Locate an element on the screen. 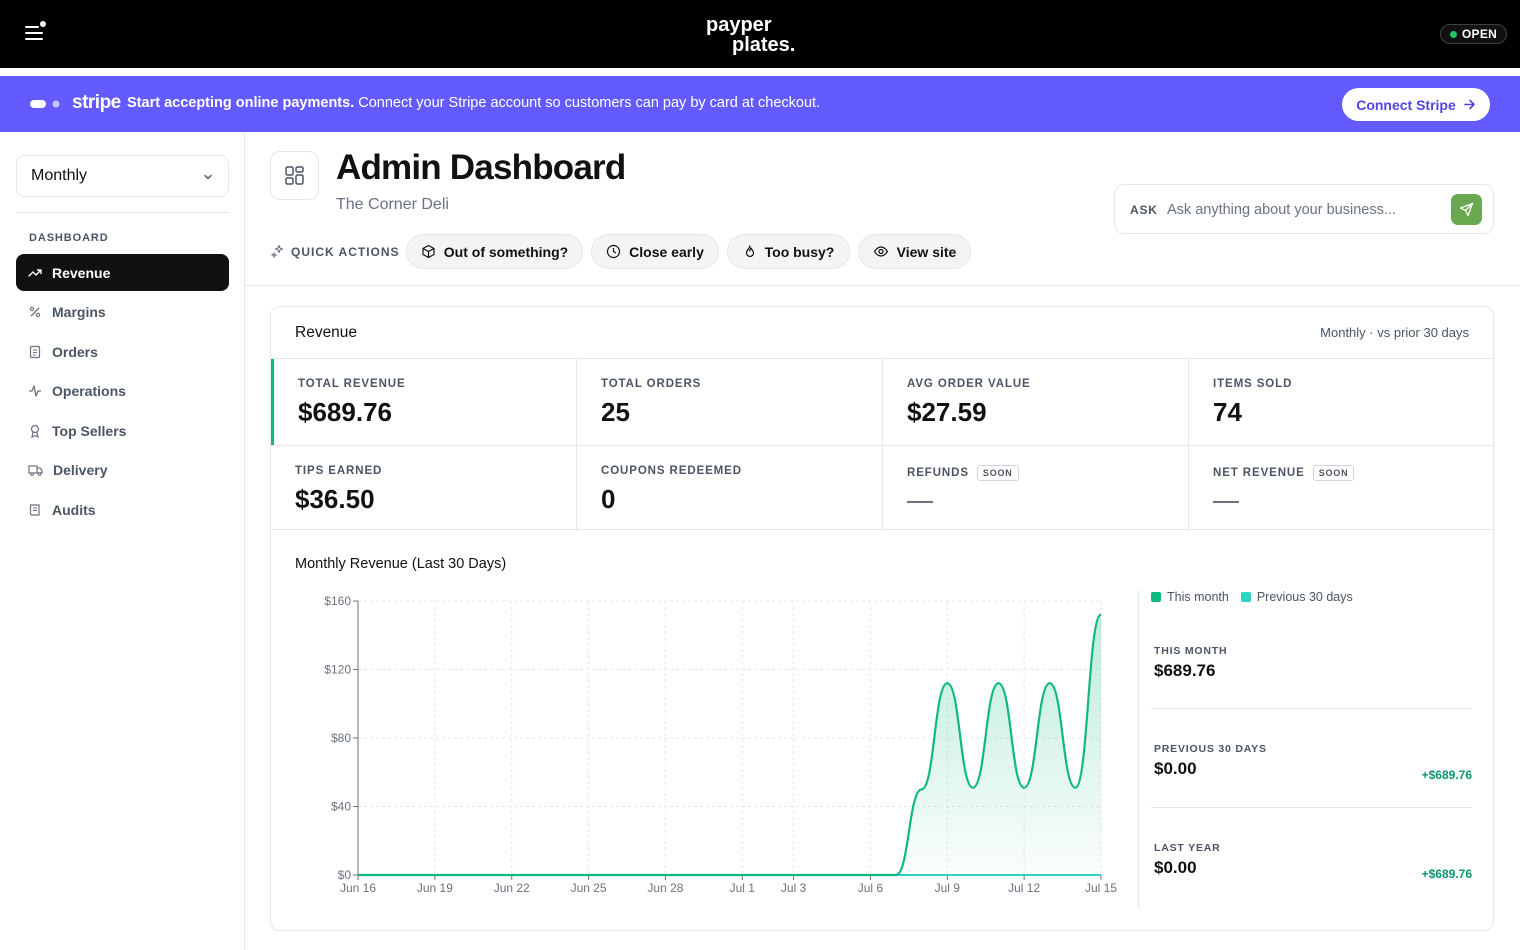 The image size is (1520, 950). x-tick-label: Jun 28 is located at coordinates (665, 888).